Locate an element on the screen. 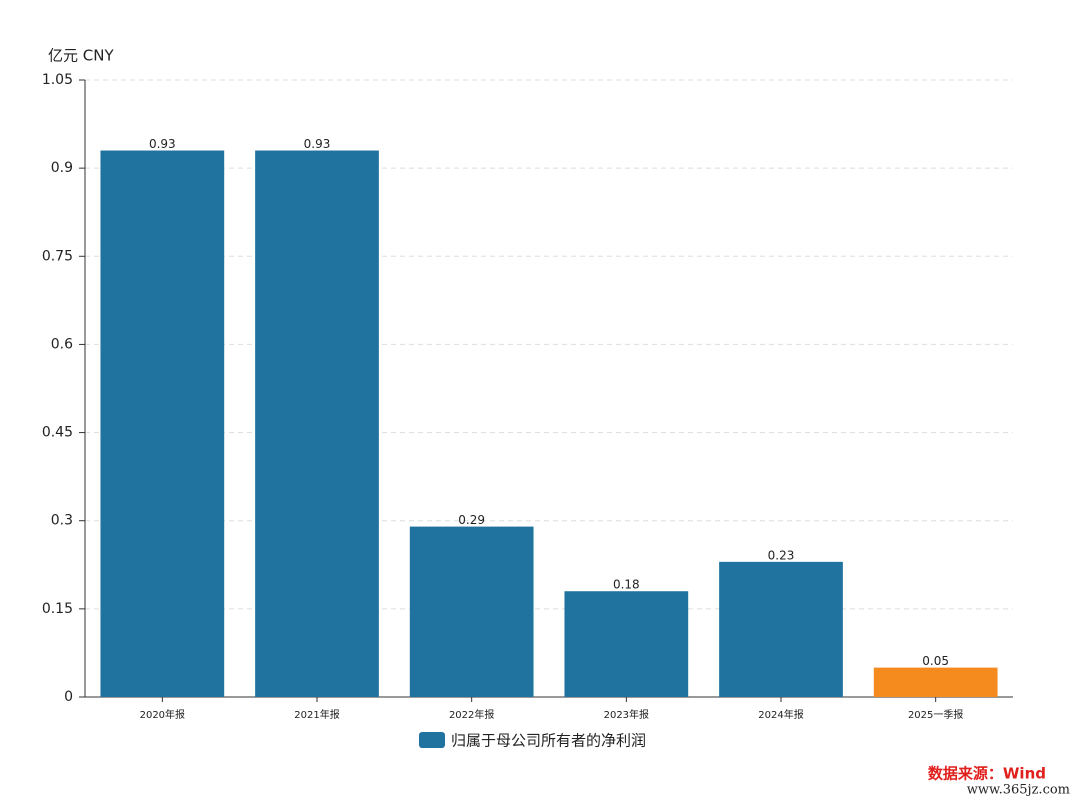 The height and width of the screenshot is (802, 1080). y-tick-label: 0 is located at coordinates (68, 697).